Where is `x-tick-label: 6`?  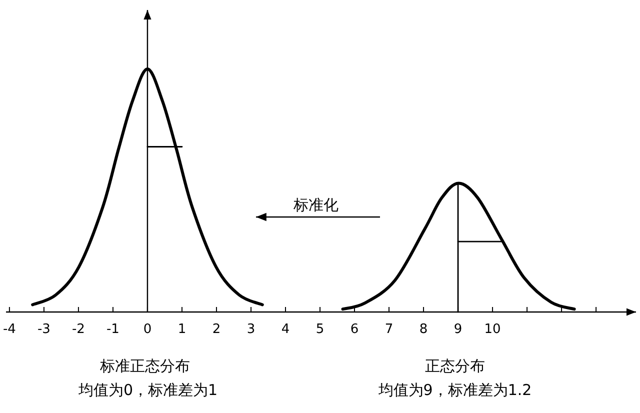 x-tick-label: 6 is located at coordinates (354, 329).